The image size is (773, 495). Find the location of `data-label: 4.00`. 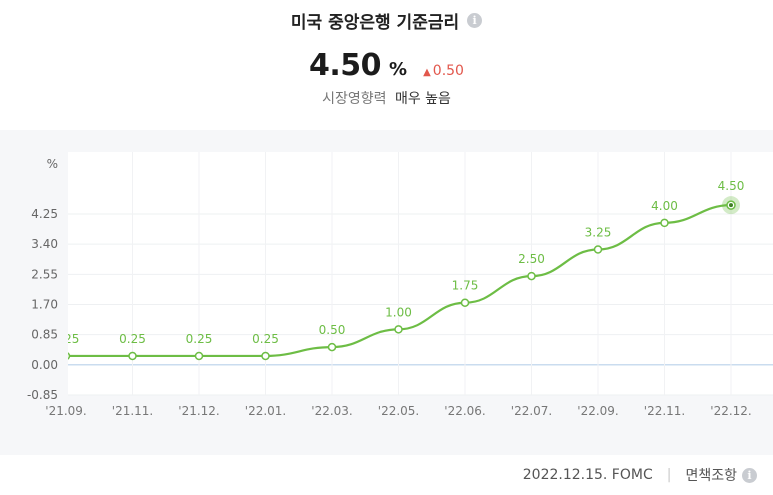

data-label: 4.00 is located at coordinates (664, 206).